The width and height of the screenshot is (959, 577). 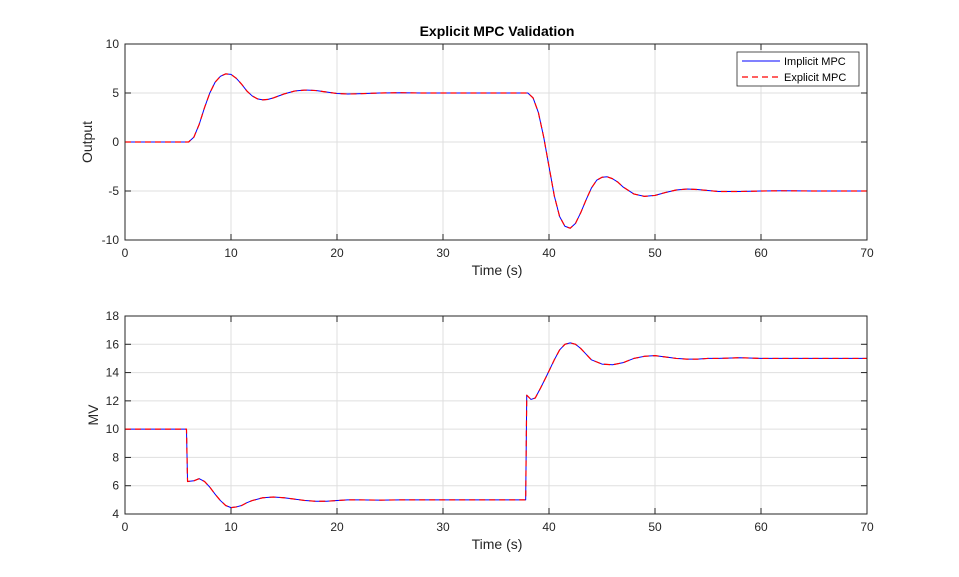 I want to click on mv-y-tick-label: 12, so click(x=113, y=401).